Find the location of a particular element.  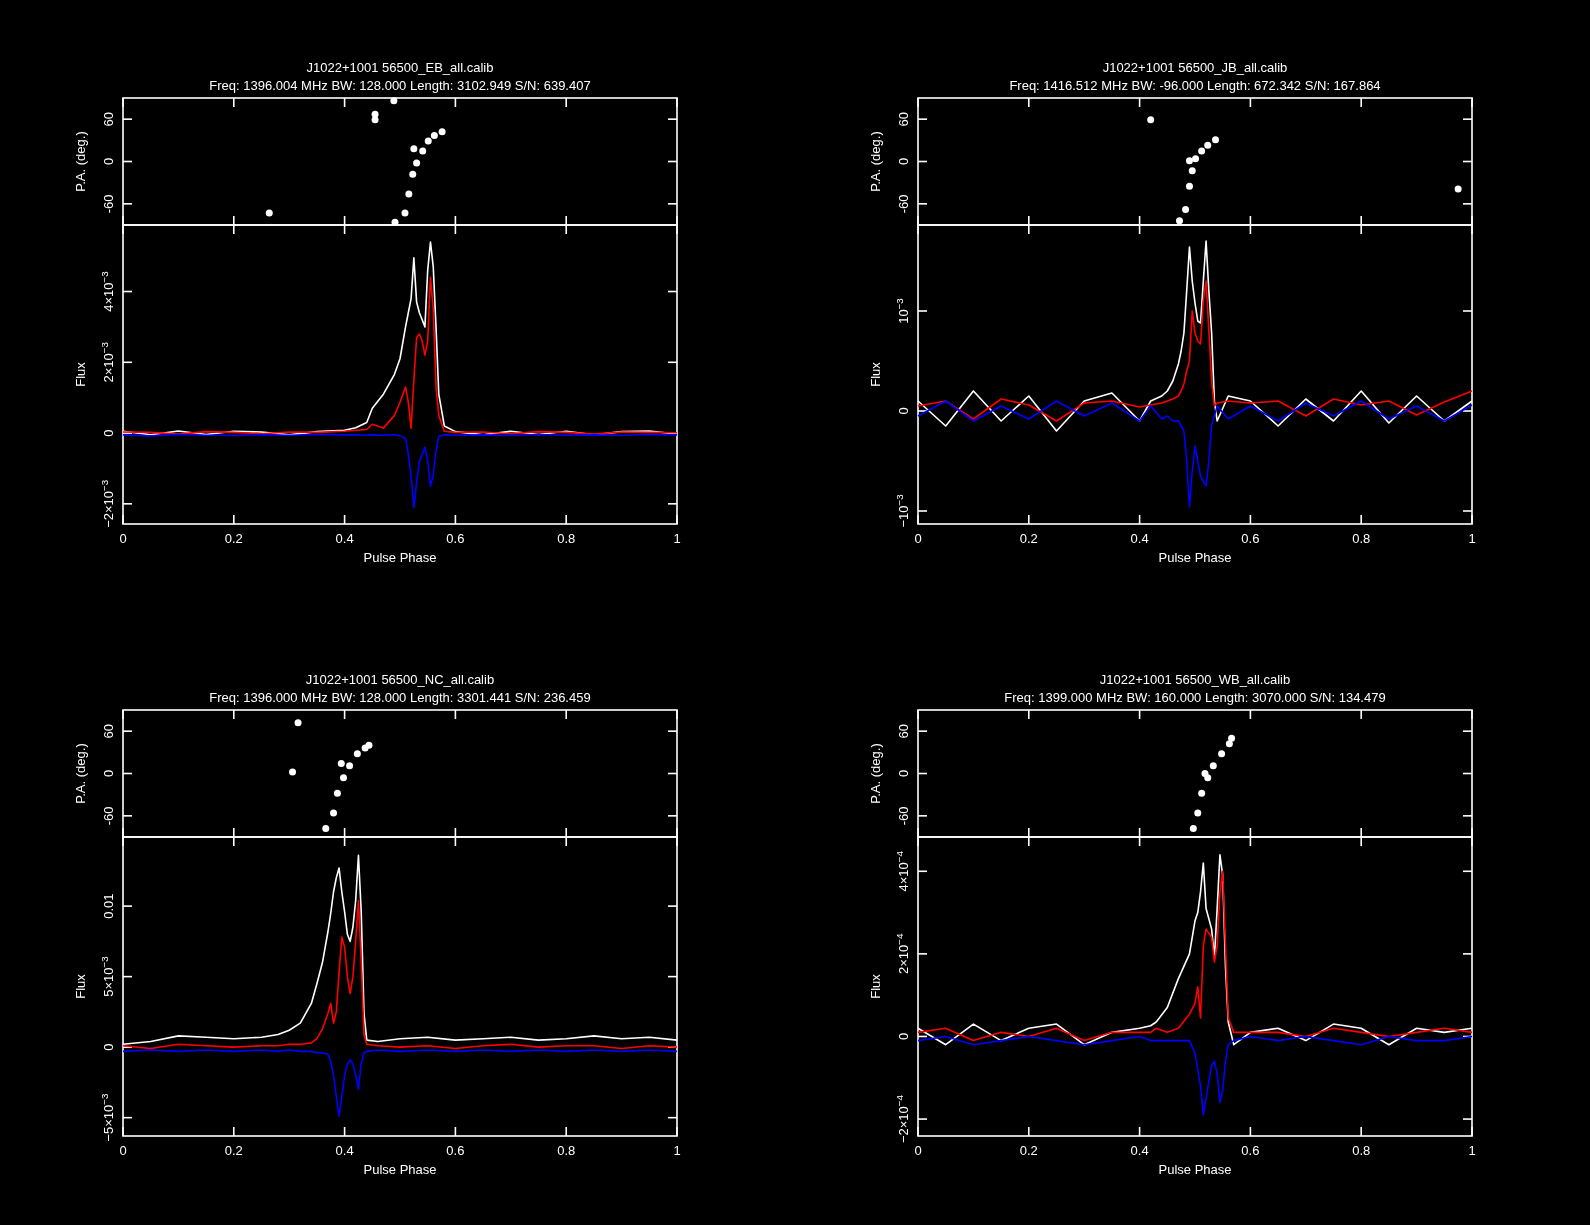

chart-title: J1022+1001 56500_EB_all.calib is located at coordinates (400, 67).